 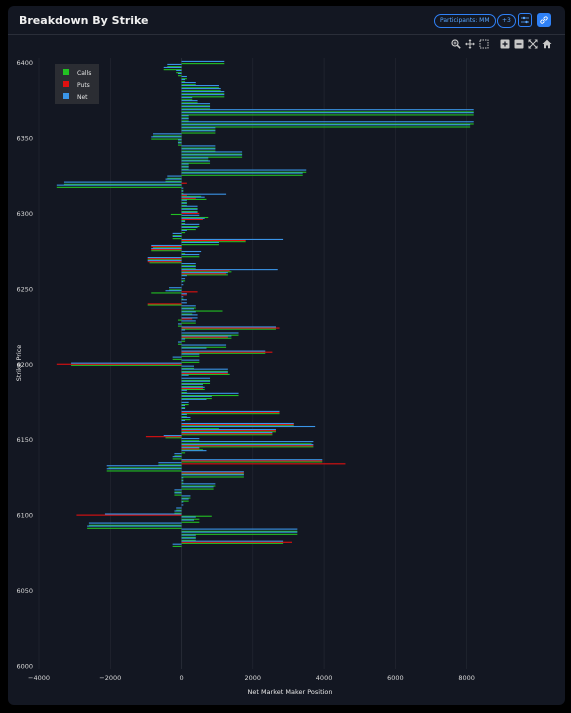 I want to click on zoom-in-icon, so click(x=456, y=44).